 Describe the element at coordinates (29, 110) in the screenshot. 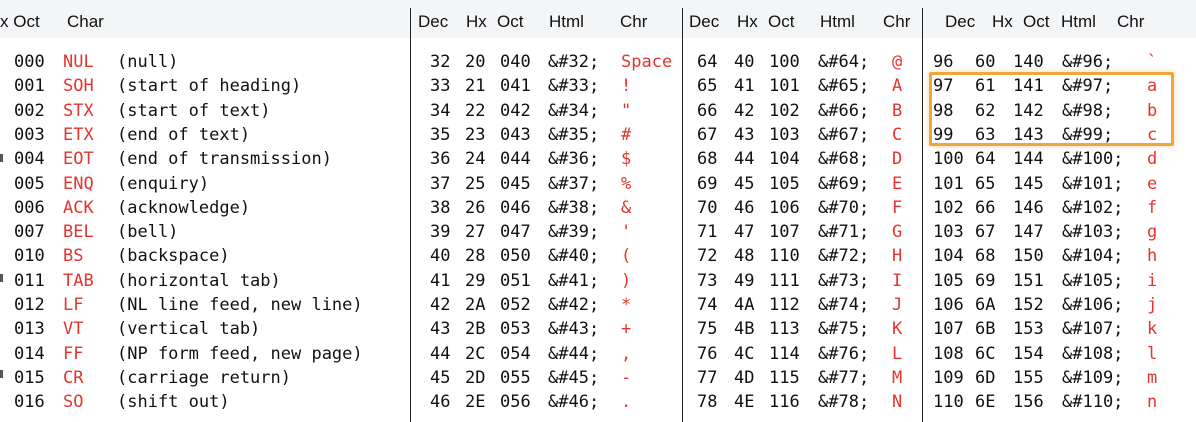

I see `oct-cell: 002` at that location.